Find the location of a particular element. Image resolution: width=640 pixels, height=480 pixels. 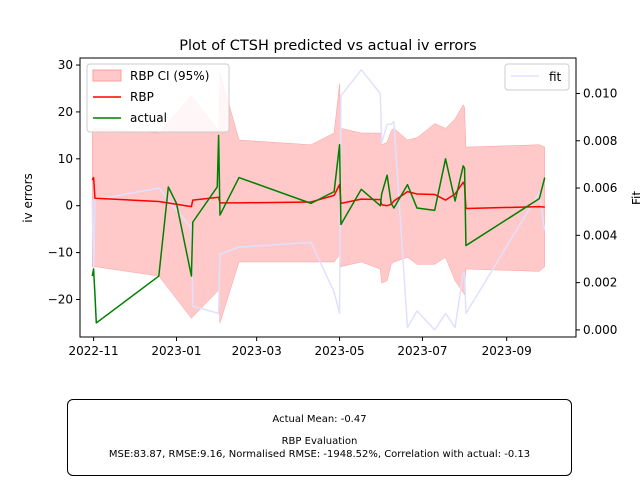

y-tick-label: 30 is located at coordinates (65, 65).